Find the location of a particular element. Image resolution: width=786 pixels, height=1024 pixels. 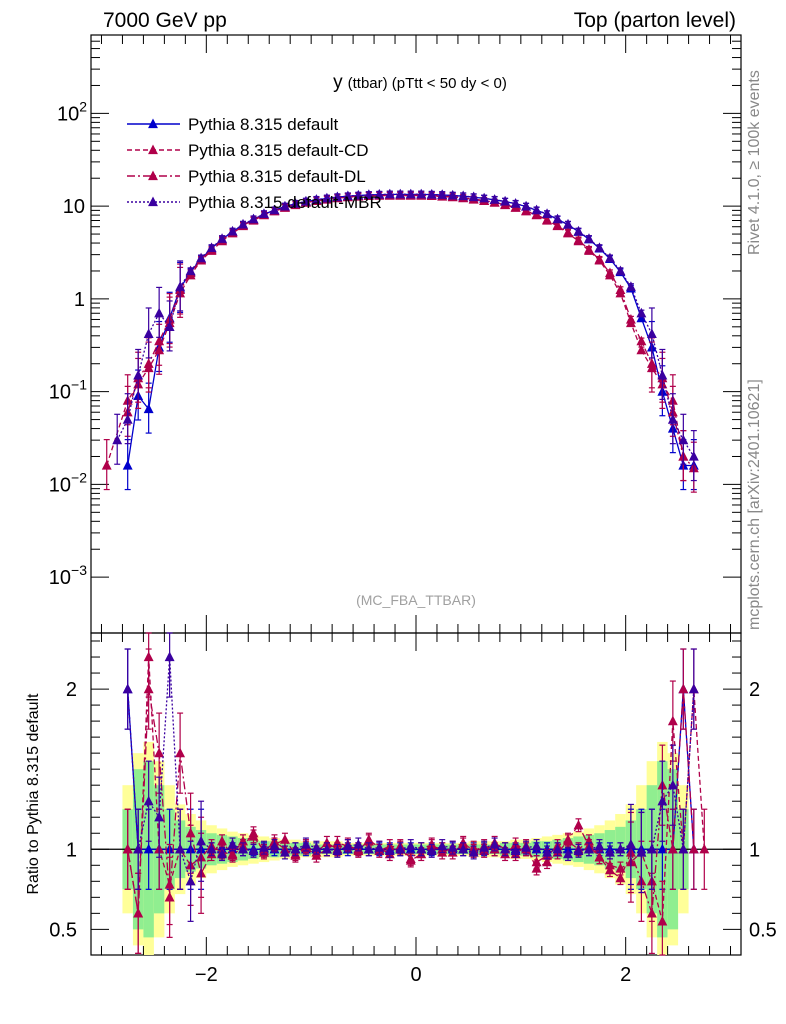

ratio-ytick-label: 0.5 is located at coordinates (63, 930).